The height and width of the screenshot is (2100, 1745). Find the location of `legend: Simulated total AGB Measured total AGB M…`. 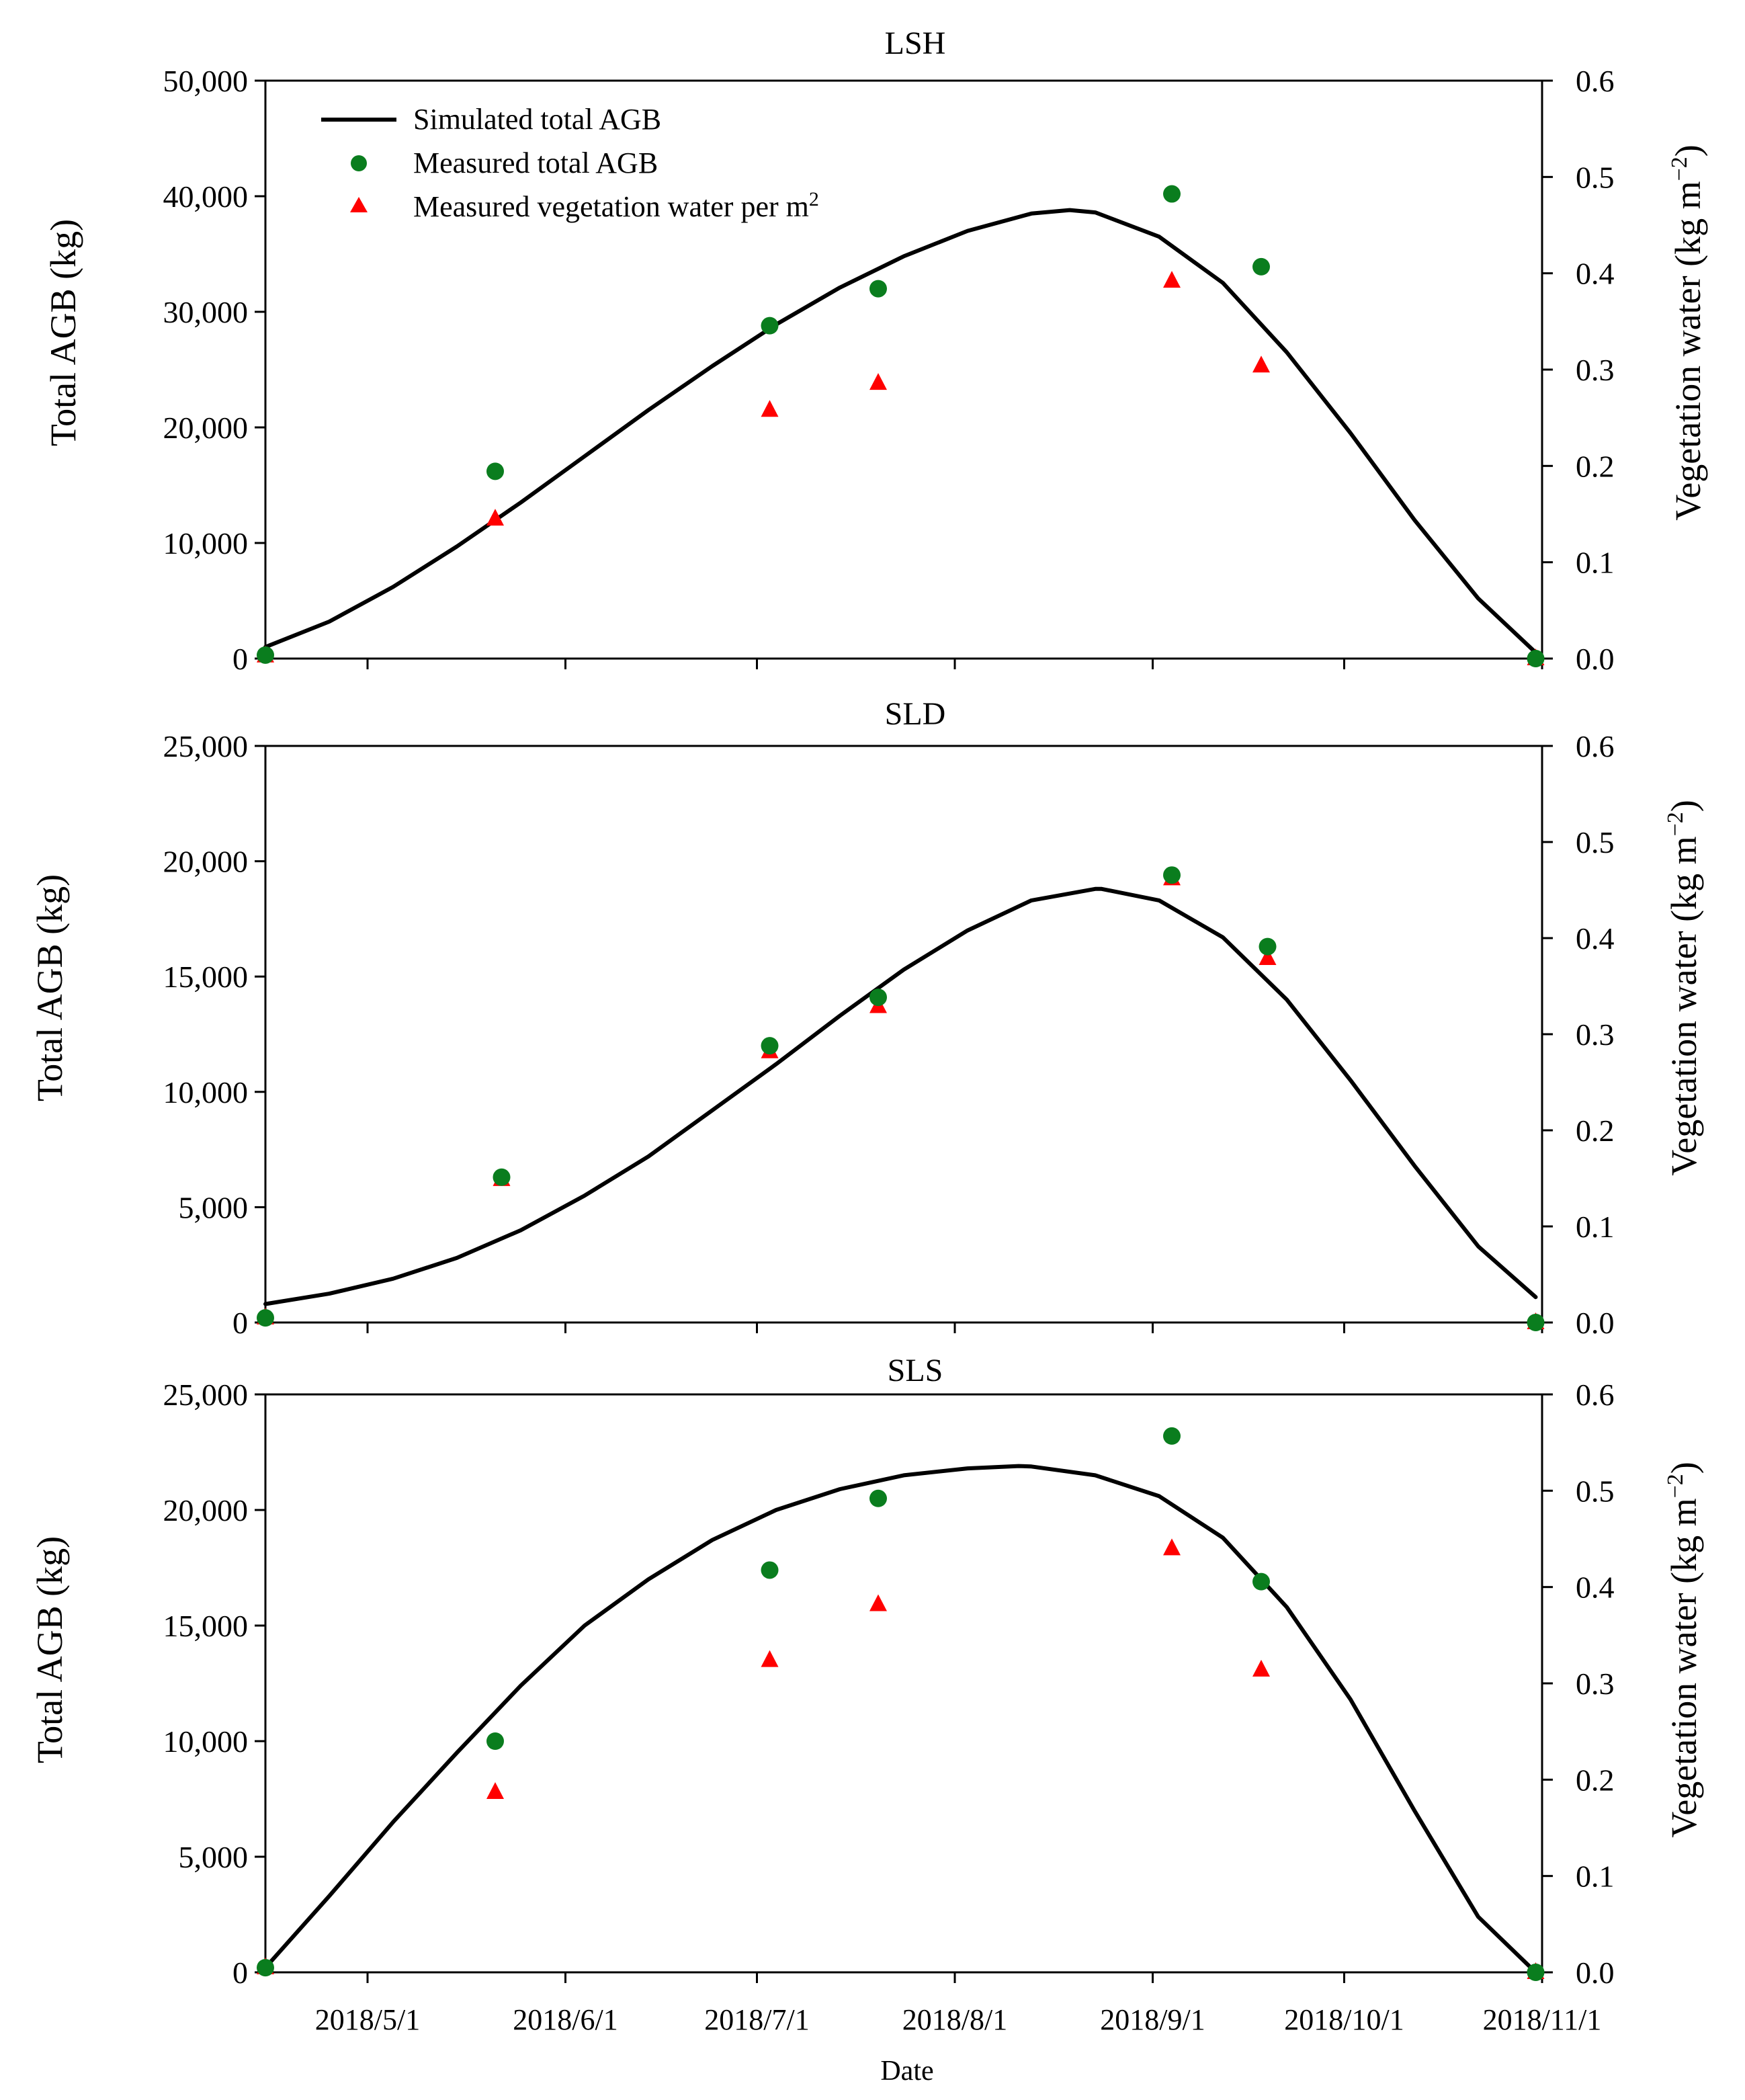

legend: Simulated total AGB Measured total AGB M… is located at coordinates (570, 163).